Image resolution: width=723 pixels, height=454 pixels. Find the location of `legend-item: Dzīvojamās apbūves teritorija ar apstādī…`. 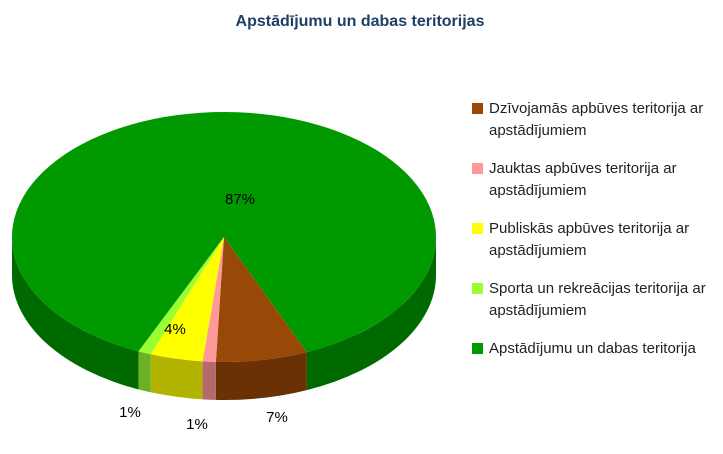

legend-item: Dzīvojamās apbūves teritorija ar apstādī… is located at coordinates (597, 120).